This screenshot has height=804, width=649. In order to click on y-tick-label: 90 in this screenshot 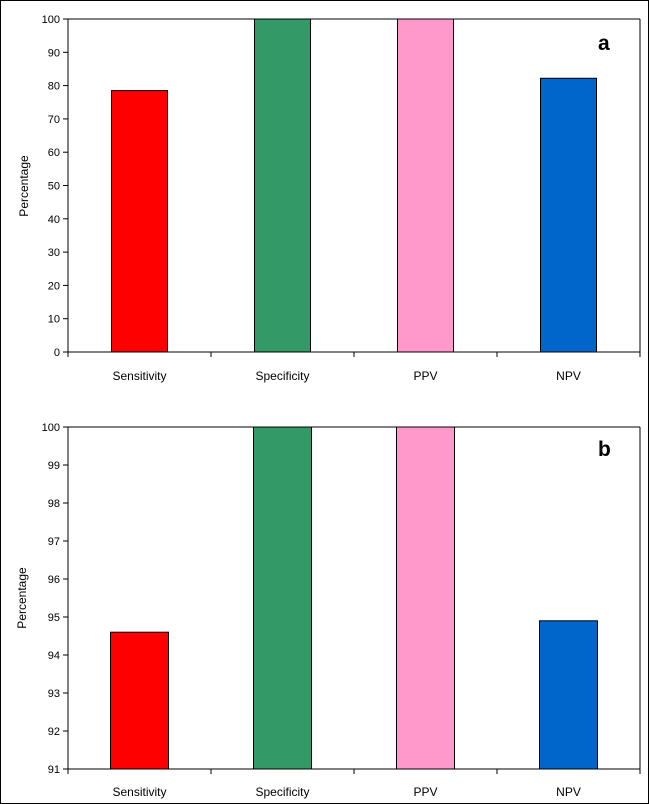, I will do `click(54, 53)`.